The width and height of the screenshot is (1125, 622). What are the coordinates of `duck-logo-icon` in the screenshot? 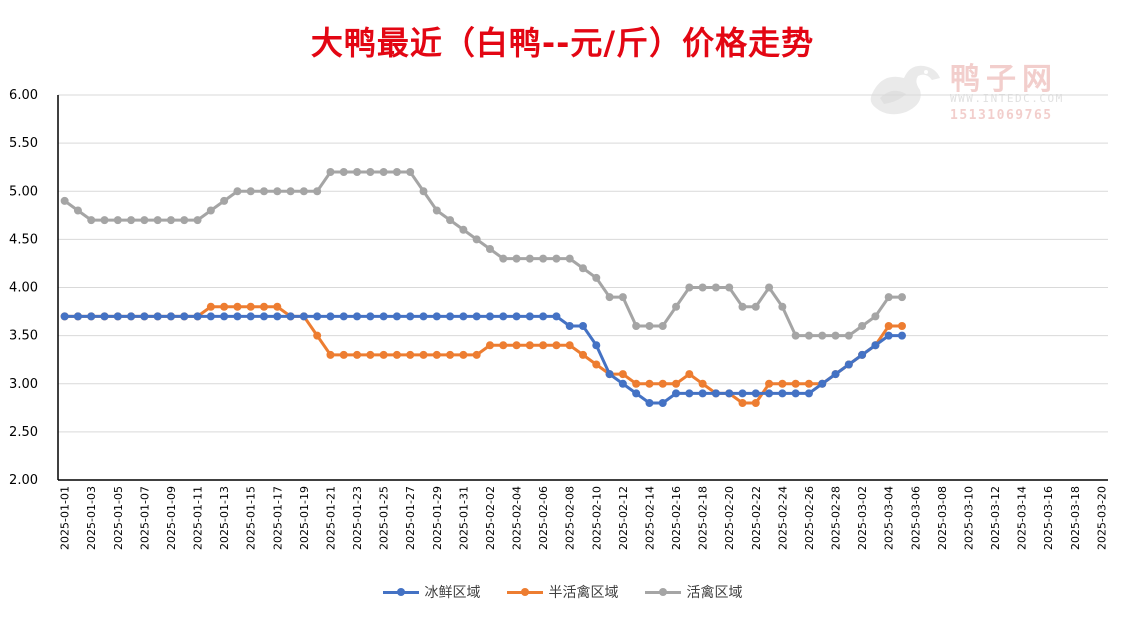 It's located at (905, 90).